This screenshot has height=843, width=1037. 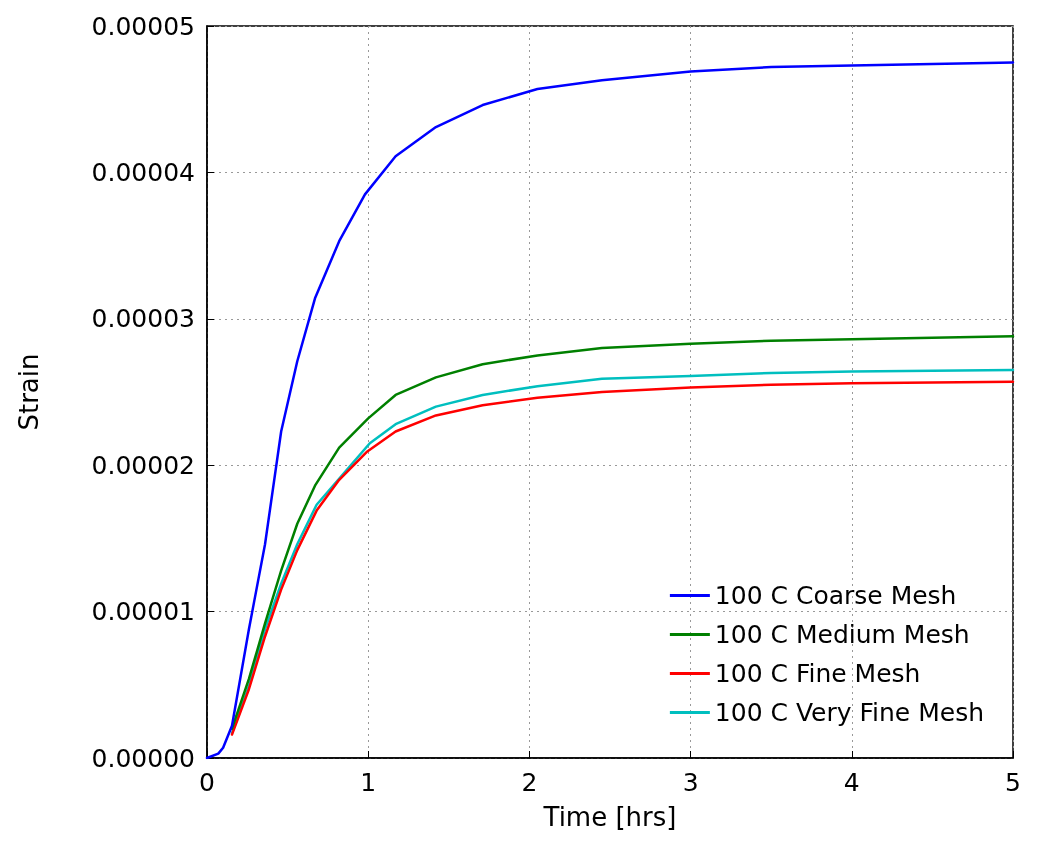 What do you see at coordinates (143, 172) in the screenshot?
I see `y-tick-label: 0.00004` at bounding box center [143, 172].